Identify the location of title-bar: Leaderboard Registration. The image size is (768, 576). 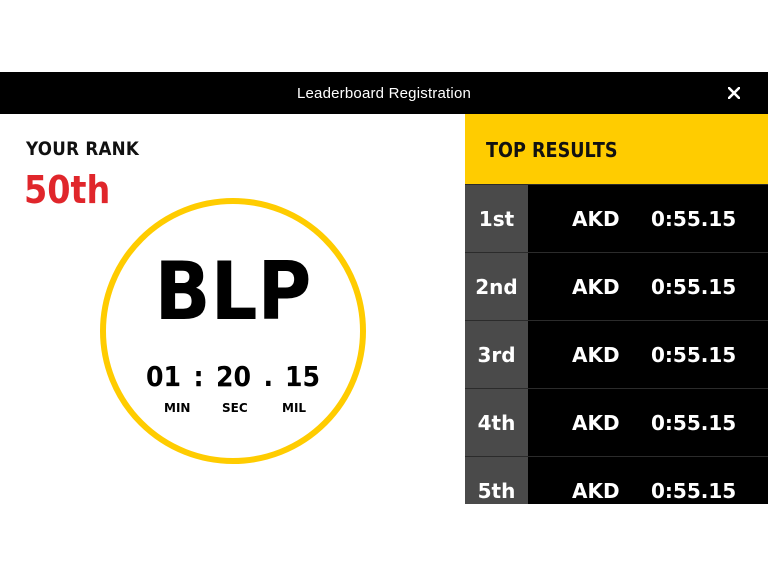
(384, 93).